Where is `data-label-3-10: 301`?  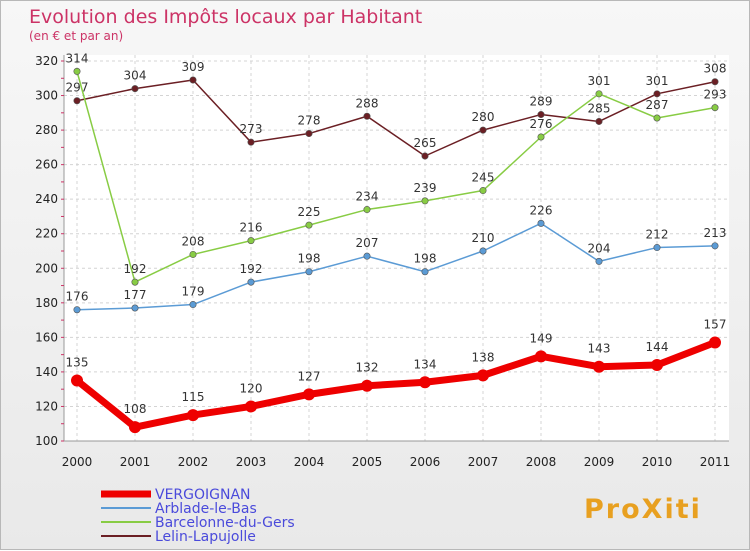 data-label-3-10: 301 is located at coordinates (657, 81).